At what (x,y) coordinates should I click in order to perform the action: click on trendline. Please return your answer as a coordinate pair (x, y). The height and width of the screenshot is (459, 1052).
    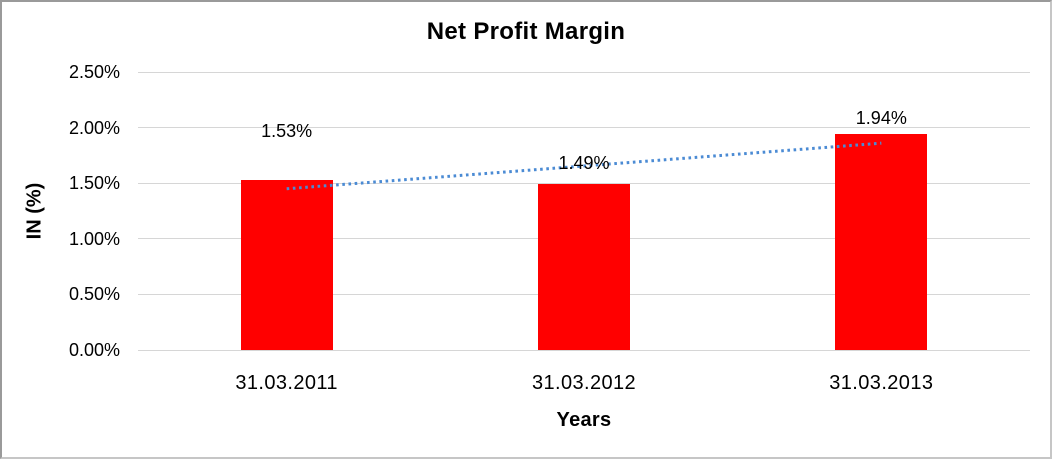
    Looking at the image, I should click on (584, 166).